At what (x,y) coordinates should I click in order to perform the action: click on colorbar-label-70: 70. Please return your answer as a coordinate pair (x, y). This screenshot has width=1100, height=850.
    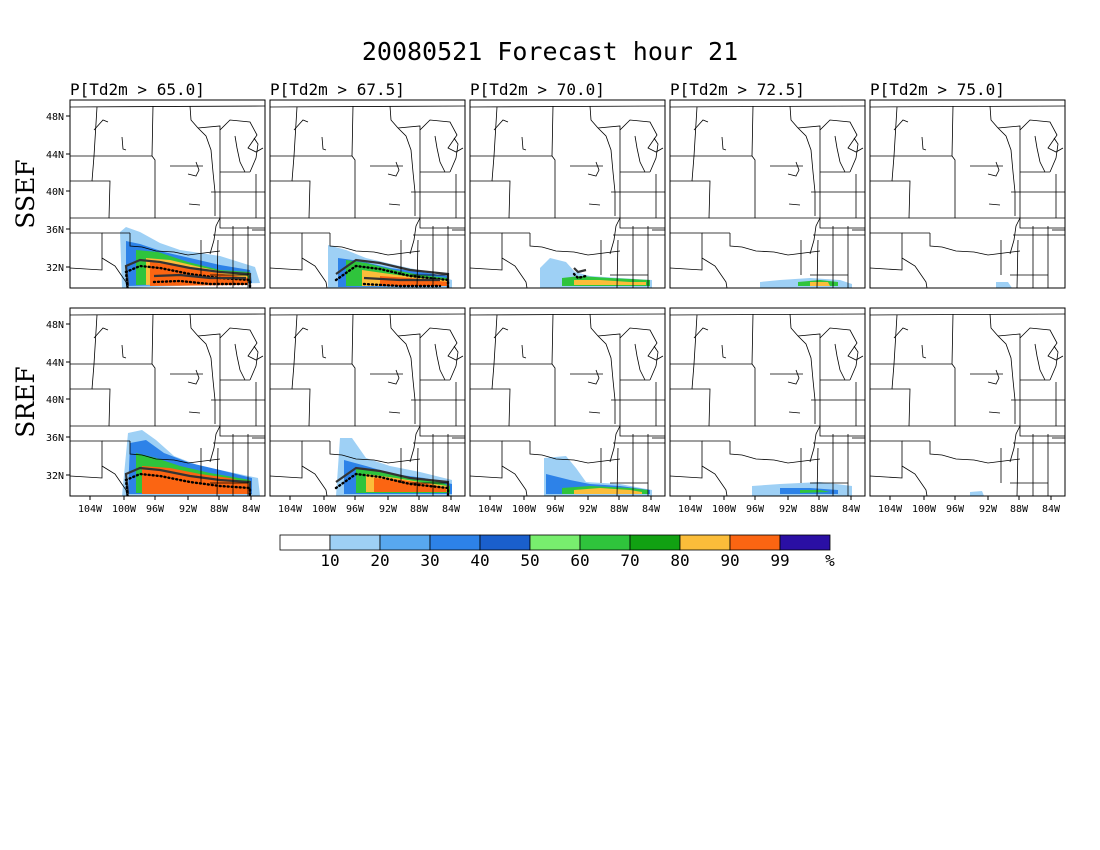
    Looking at the image, I should click on (629, 560).